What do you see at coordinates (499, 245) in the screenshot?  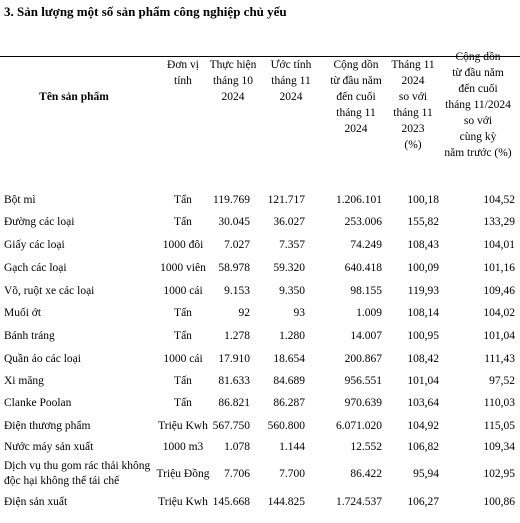 I see `table-cell: 104,01` at bounding box center [499, 245].